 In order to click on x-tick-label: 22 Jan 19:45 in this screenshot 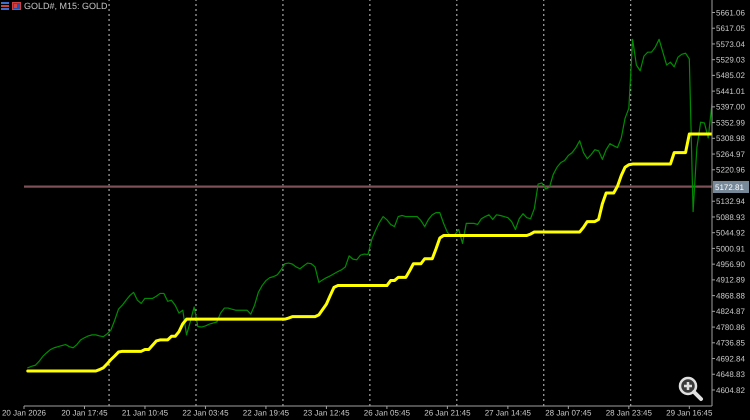, I will do `click(266, 413)`.